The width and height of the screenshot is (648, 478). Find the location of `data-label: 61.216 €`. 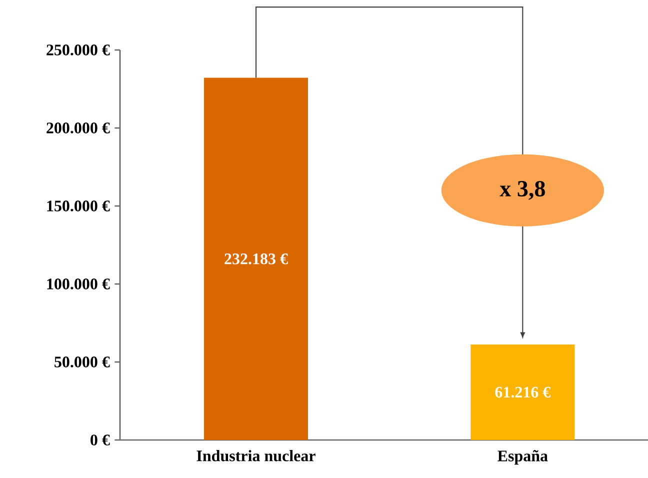

data-label: 61.216 € is located at coordinates (522, 392).